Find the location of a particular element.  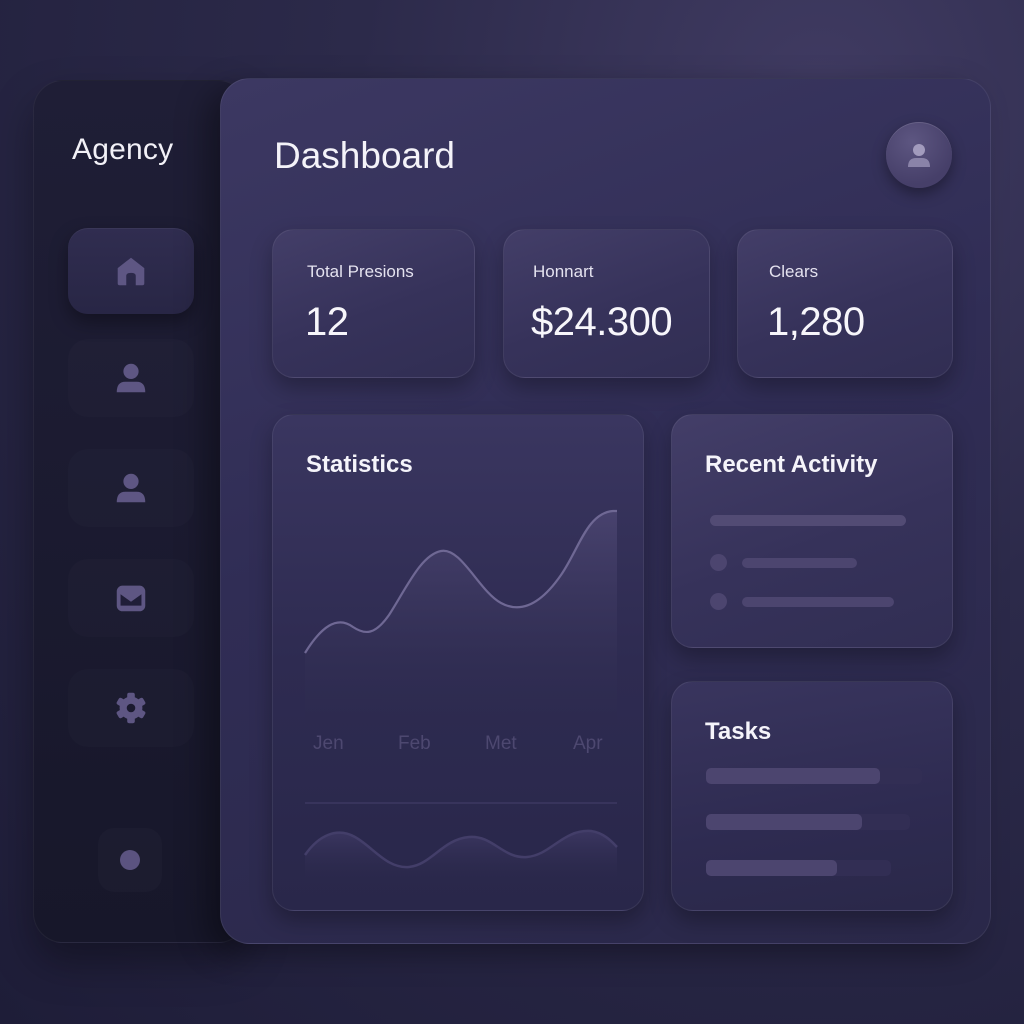

sidebar-item-messages is located at coordinates (131, 598).